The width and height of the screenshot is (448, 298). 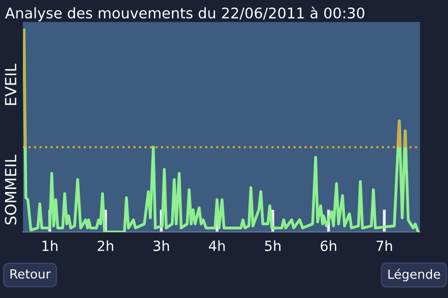 I want to click on text: Retour, so click(x=30, y=274).